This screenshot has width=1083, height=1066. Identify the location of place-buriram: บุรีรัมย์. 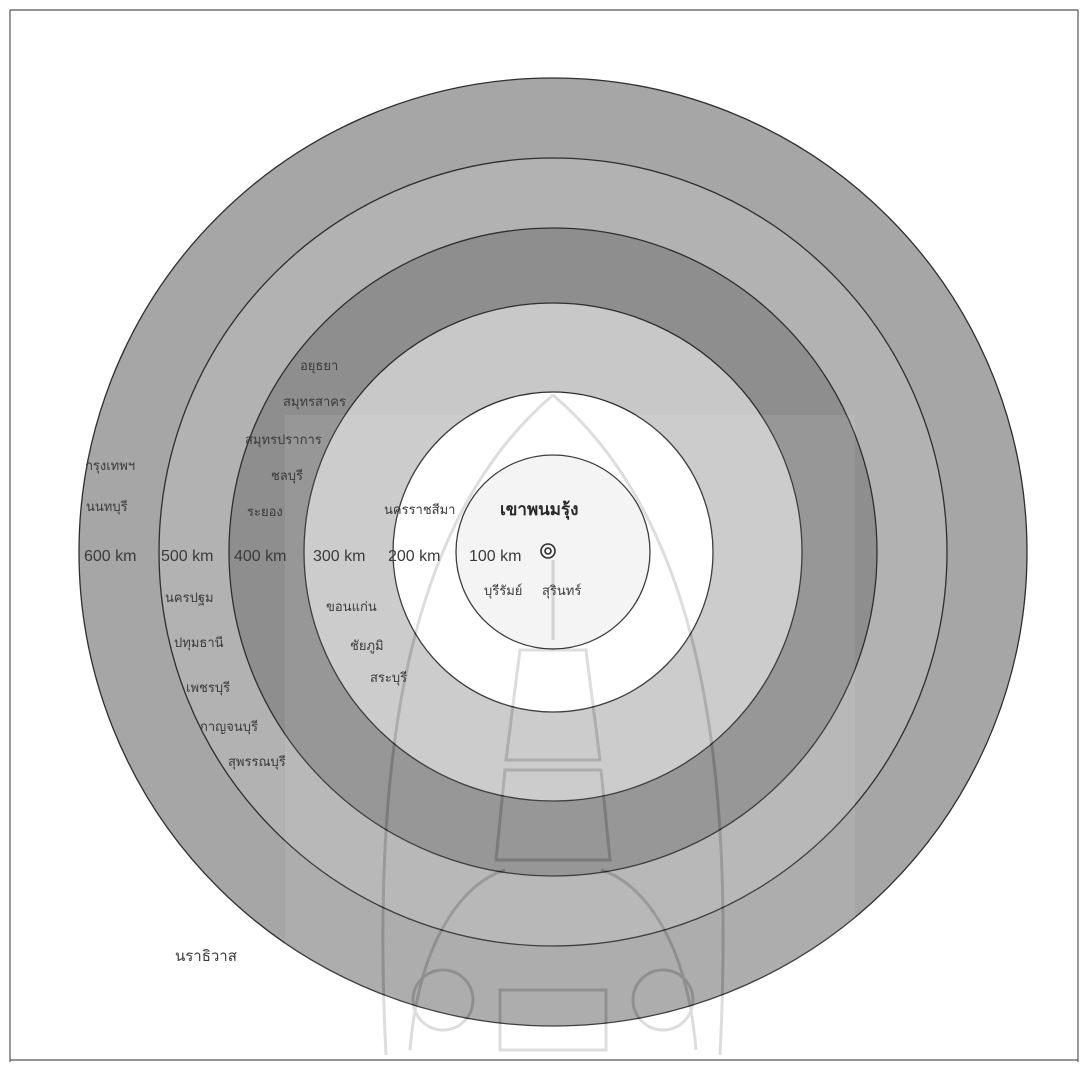
(503, 591).